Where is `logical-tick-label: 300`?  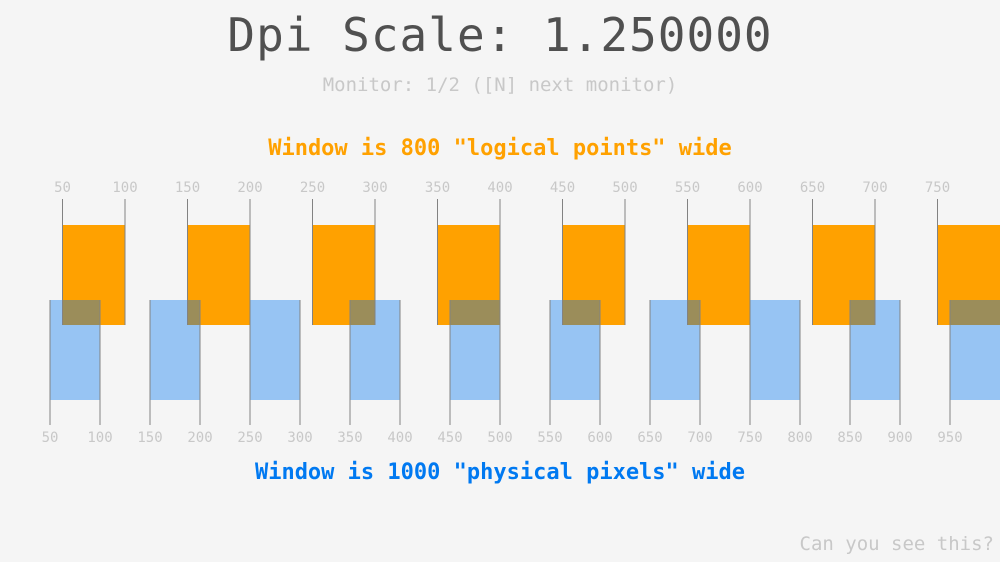
logical-tick-label: 300 is located at coordinates (374, 188).